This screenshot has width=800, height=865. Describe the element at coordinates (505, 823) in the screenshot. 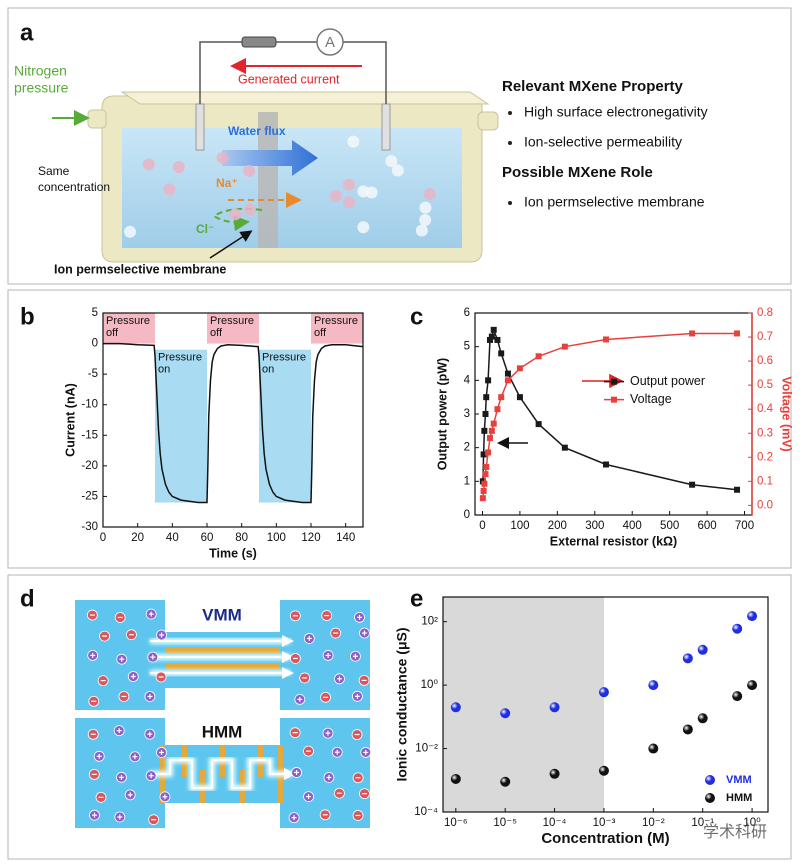

I see `x-tick-label: 10⁻⁵` at that location.